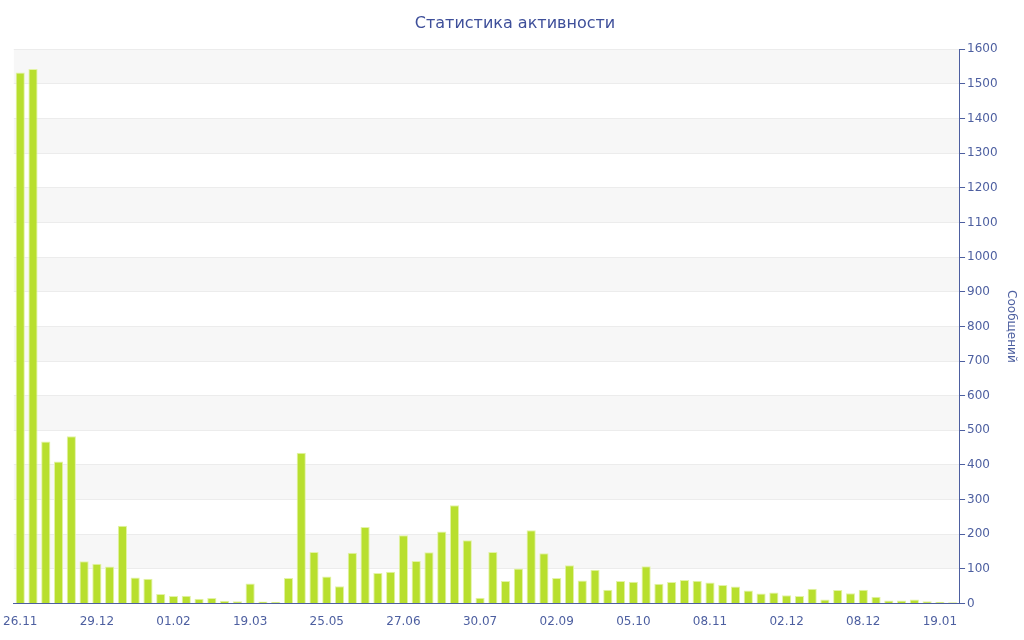 This screenshot has width=1024, height=640. I want to click on y-tick-label: 900, so click(978, 290).